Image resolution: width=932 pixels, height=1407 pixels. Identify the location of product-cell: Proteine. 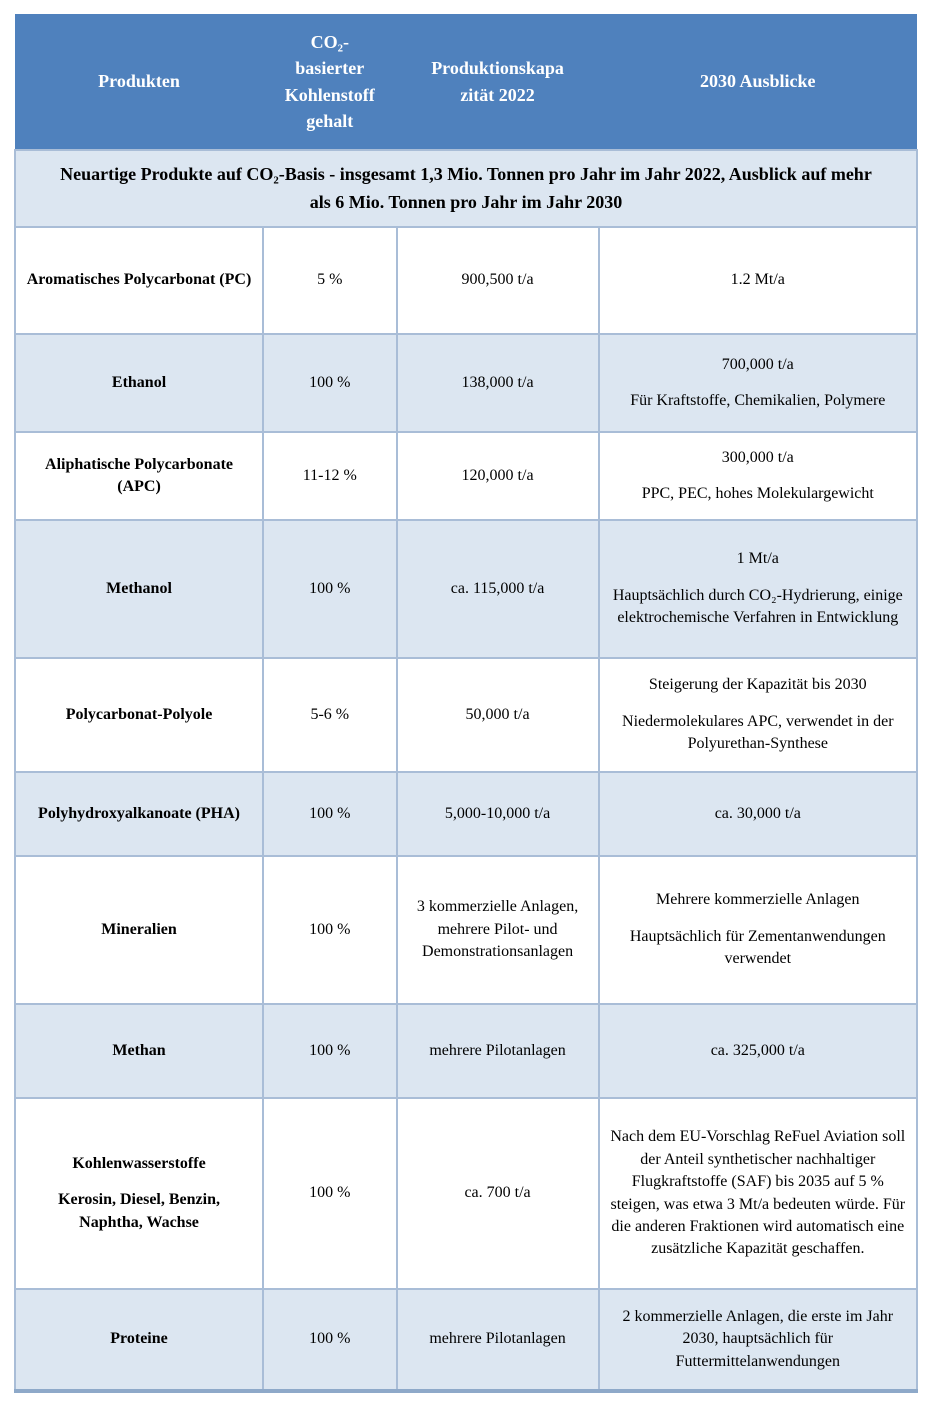
(139, 1340).